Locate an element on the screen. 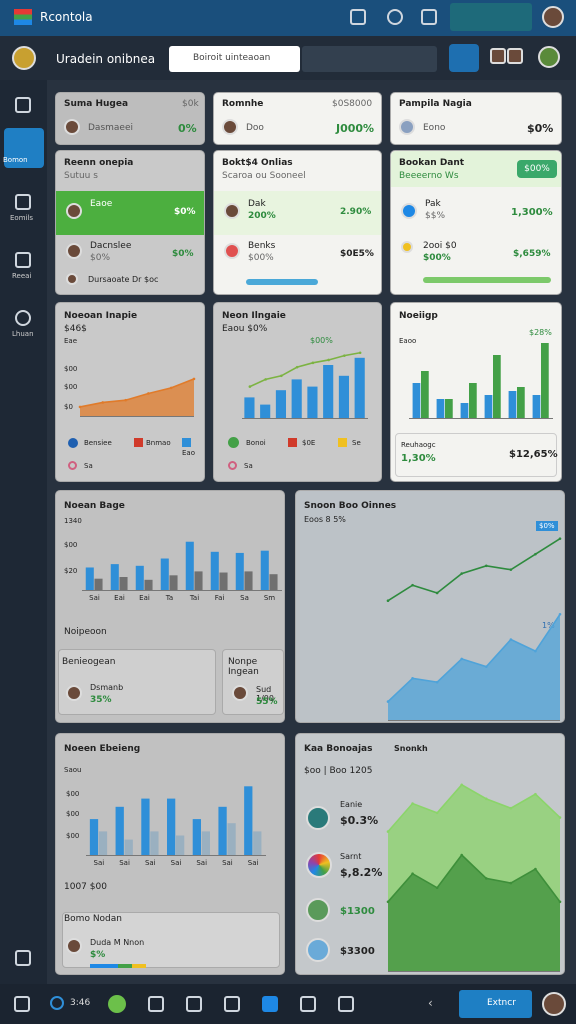 The height and width of the screenshot is (1024, 576). card-title: Noeoan Inapie is located at coordinates (101, 316).